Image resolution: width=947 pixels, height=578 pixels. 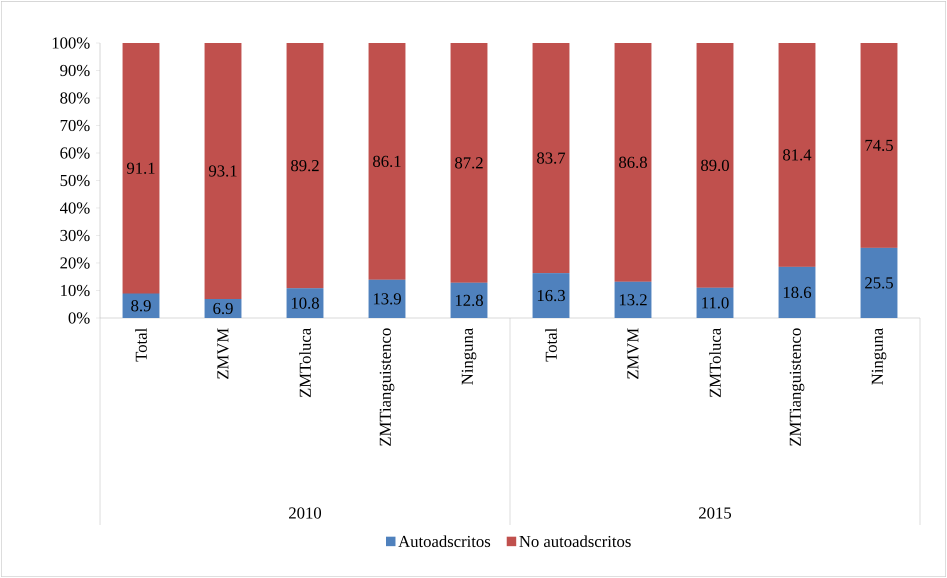 What do you see at coordinates (75, 236) in the screenshot?
I see `y-tick-label: 30%` at bounding box center [75, 236].